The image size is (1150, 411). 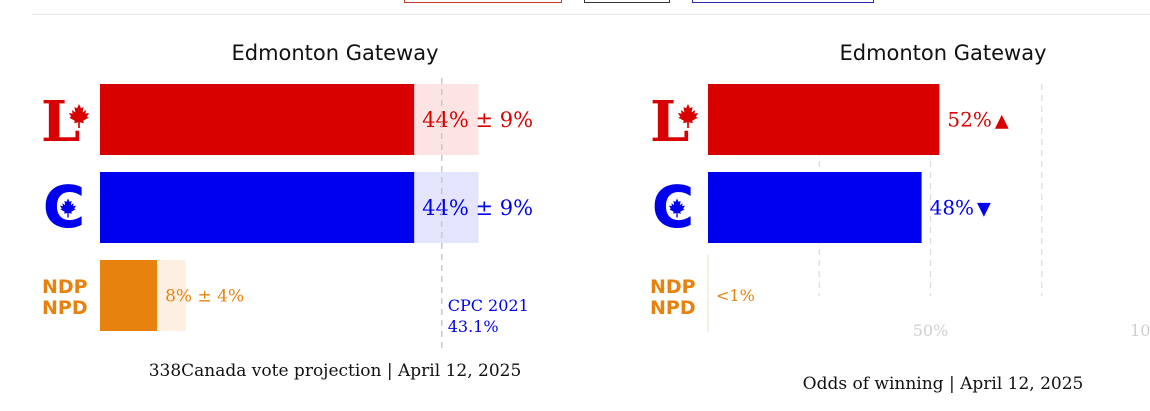 I want to click on bar-value-label: 48% ▼, so click(x=960, y=208).